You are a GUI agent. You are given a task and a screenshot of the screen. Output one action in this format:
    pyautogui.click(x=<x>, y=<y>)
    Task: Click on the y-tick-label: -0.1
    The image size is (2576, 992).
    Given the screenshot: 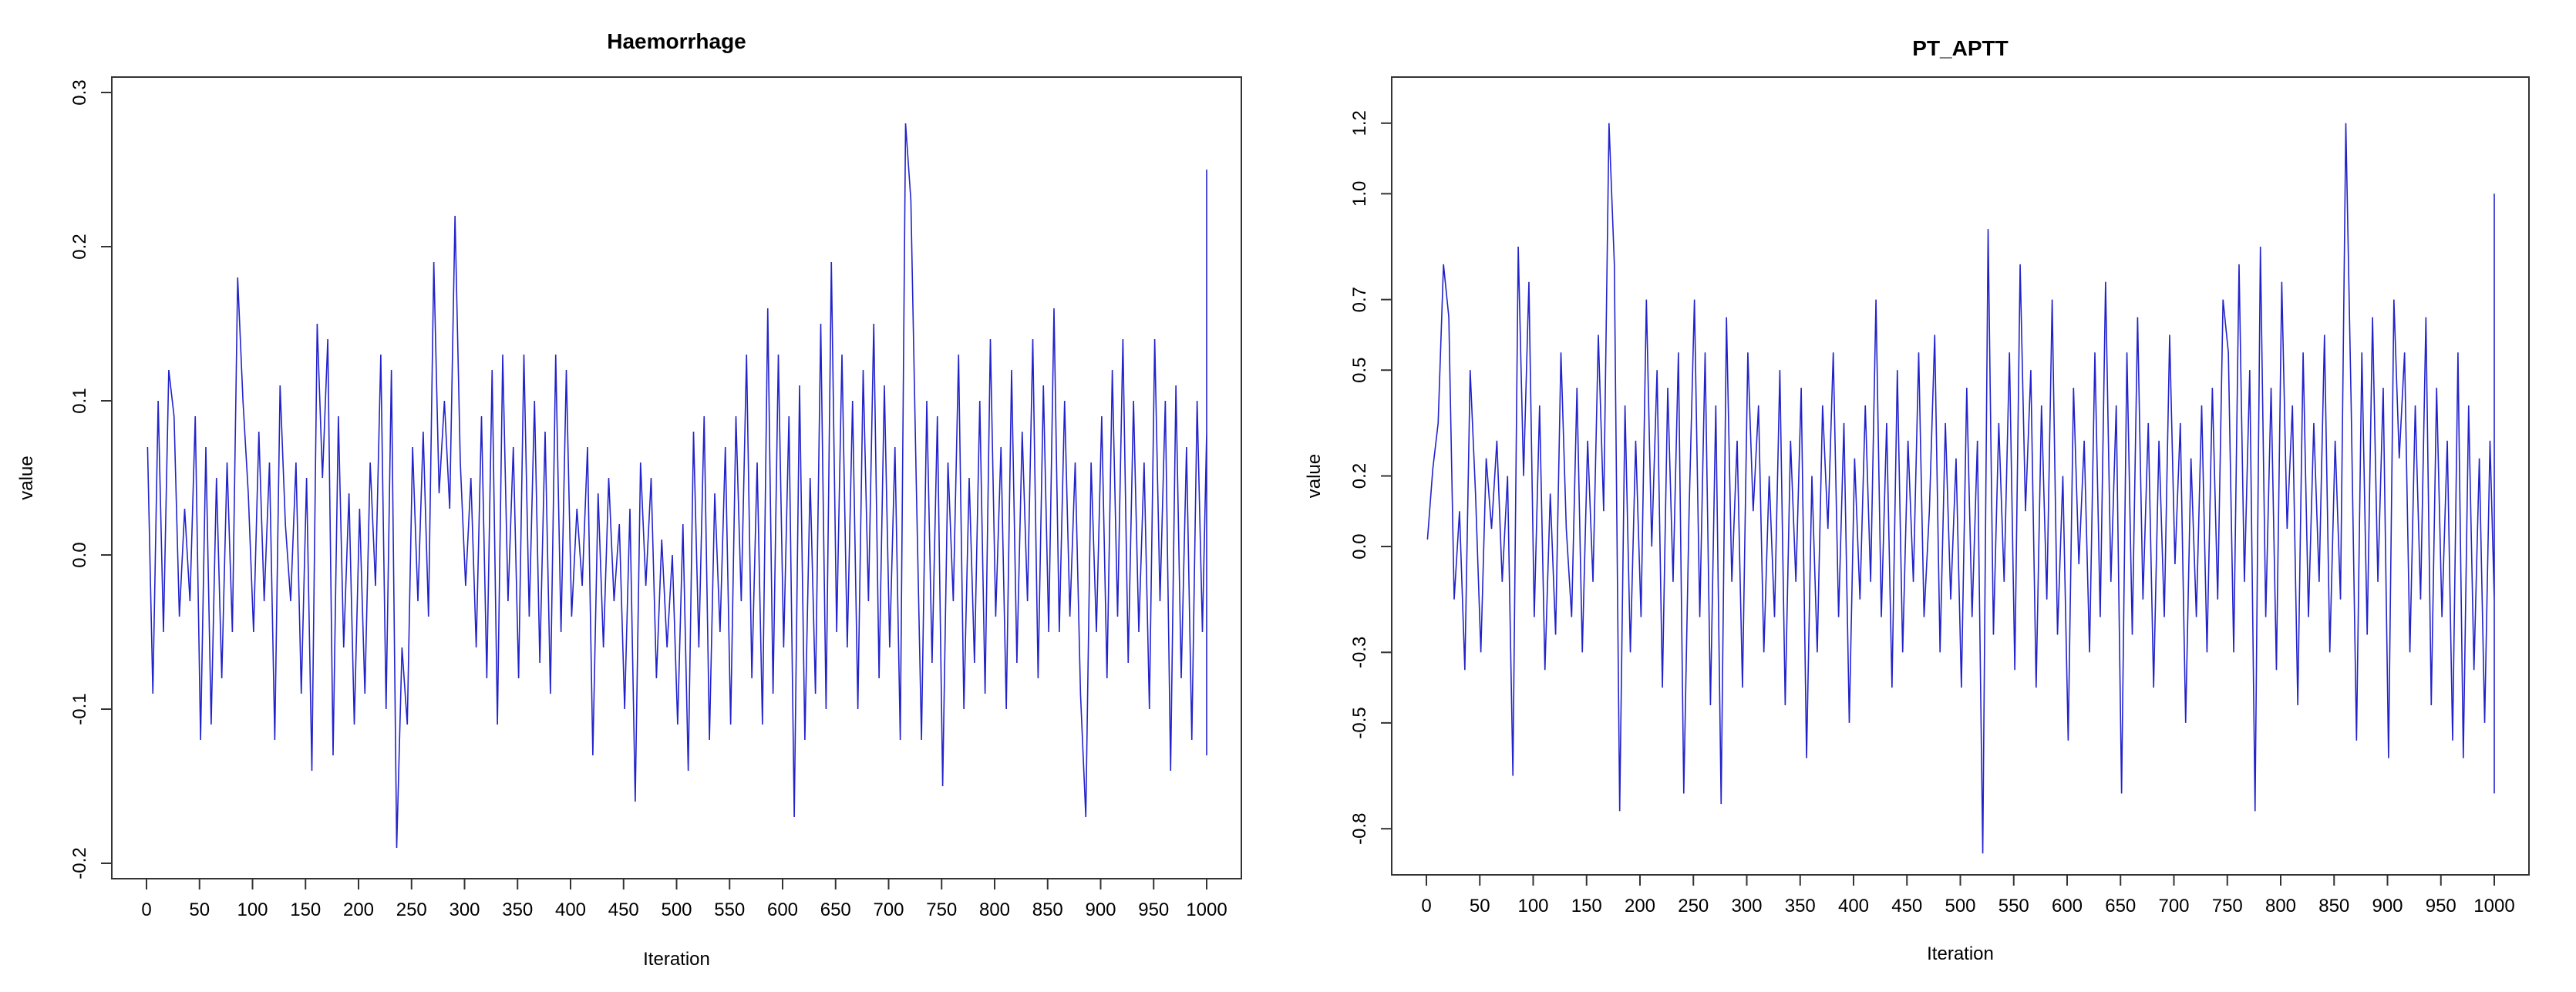 What is the action you would take?
    pyautogui.click(x=79, y=709)
    